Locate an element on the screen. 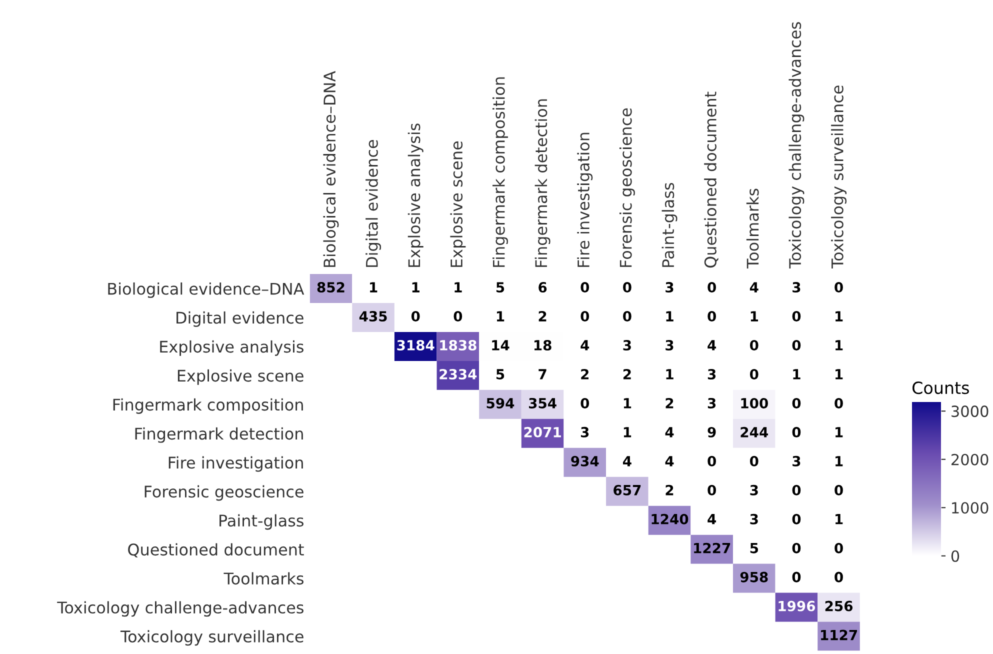 The image size is (993, 654). x-tick-label: Questioned document is located at coordinates (711, 180).